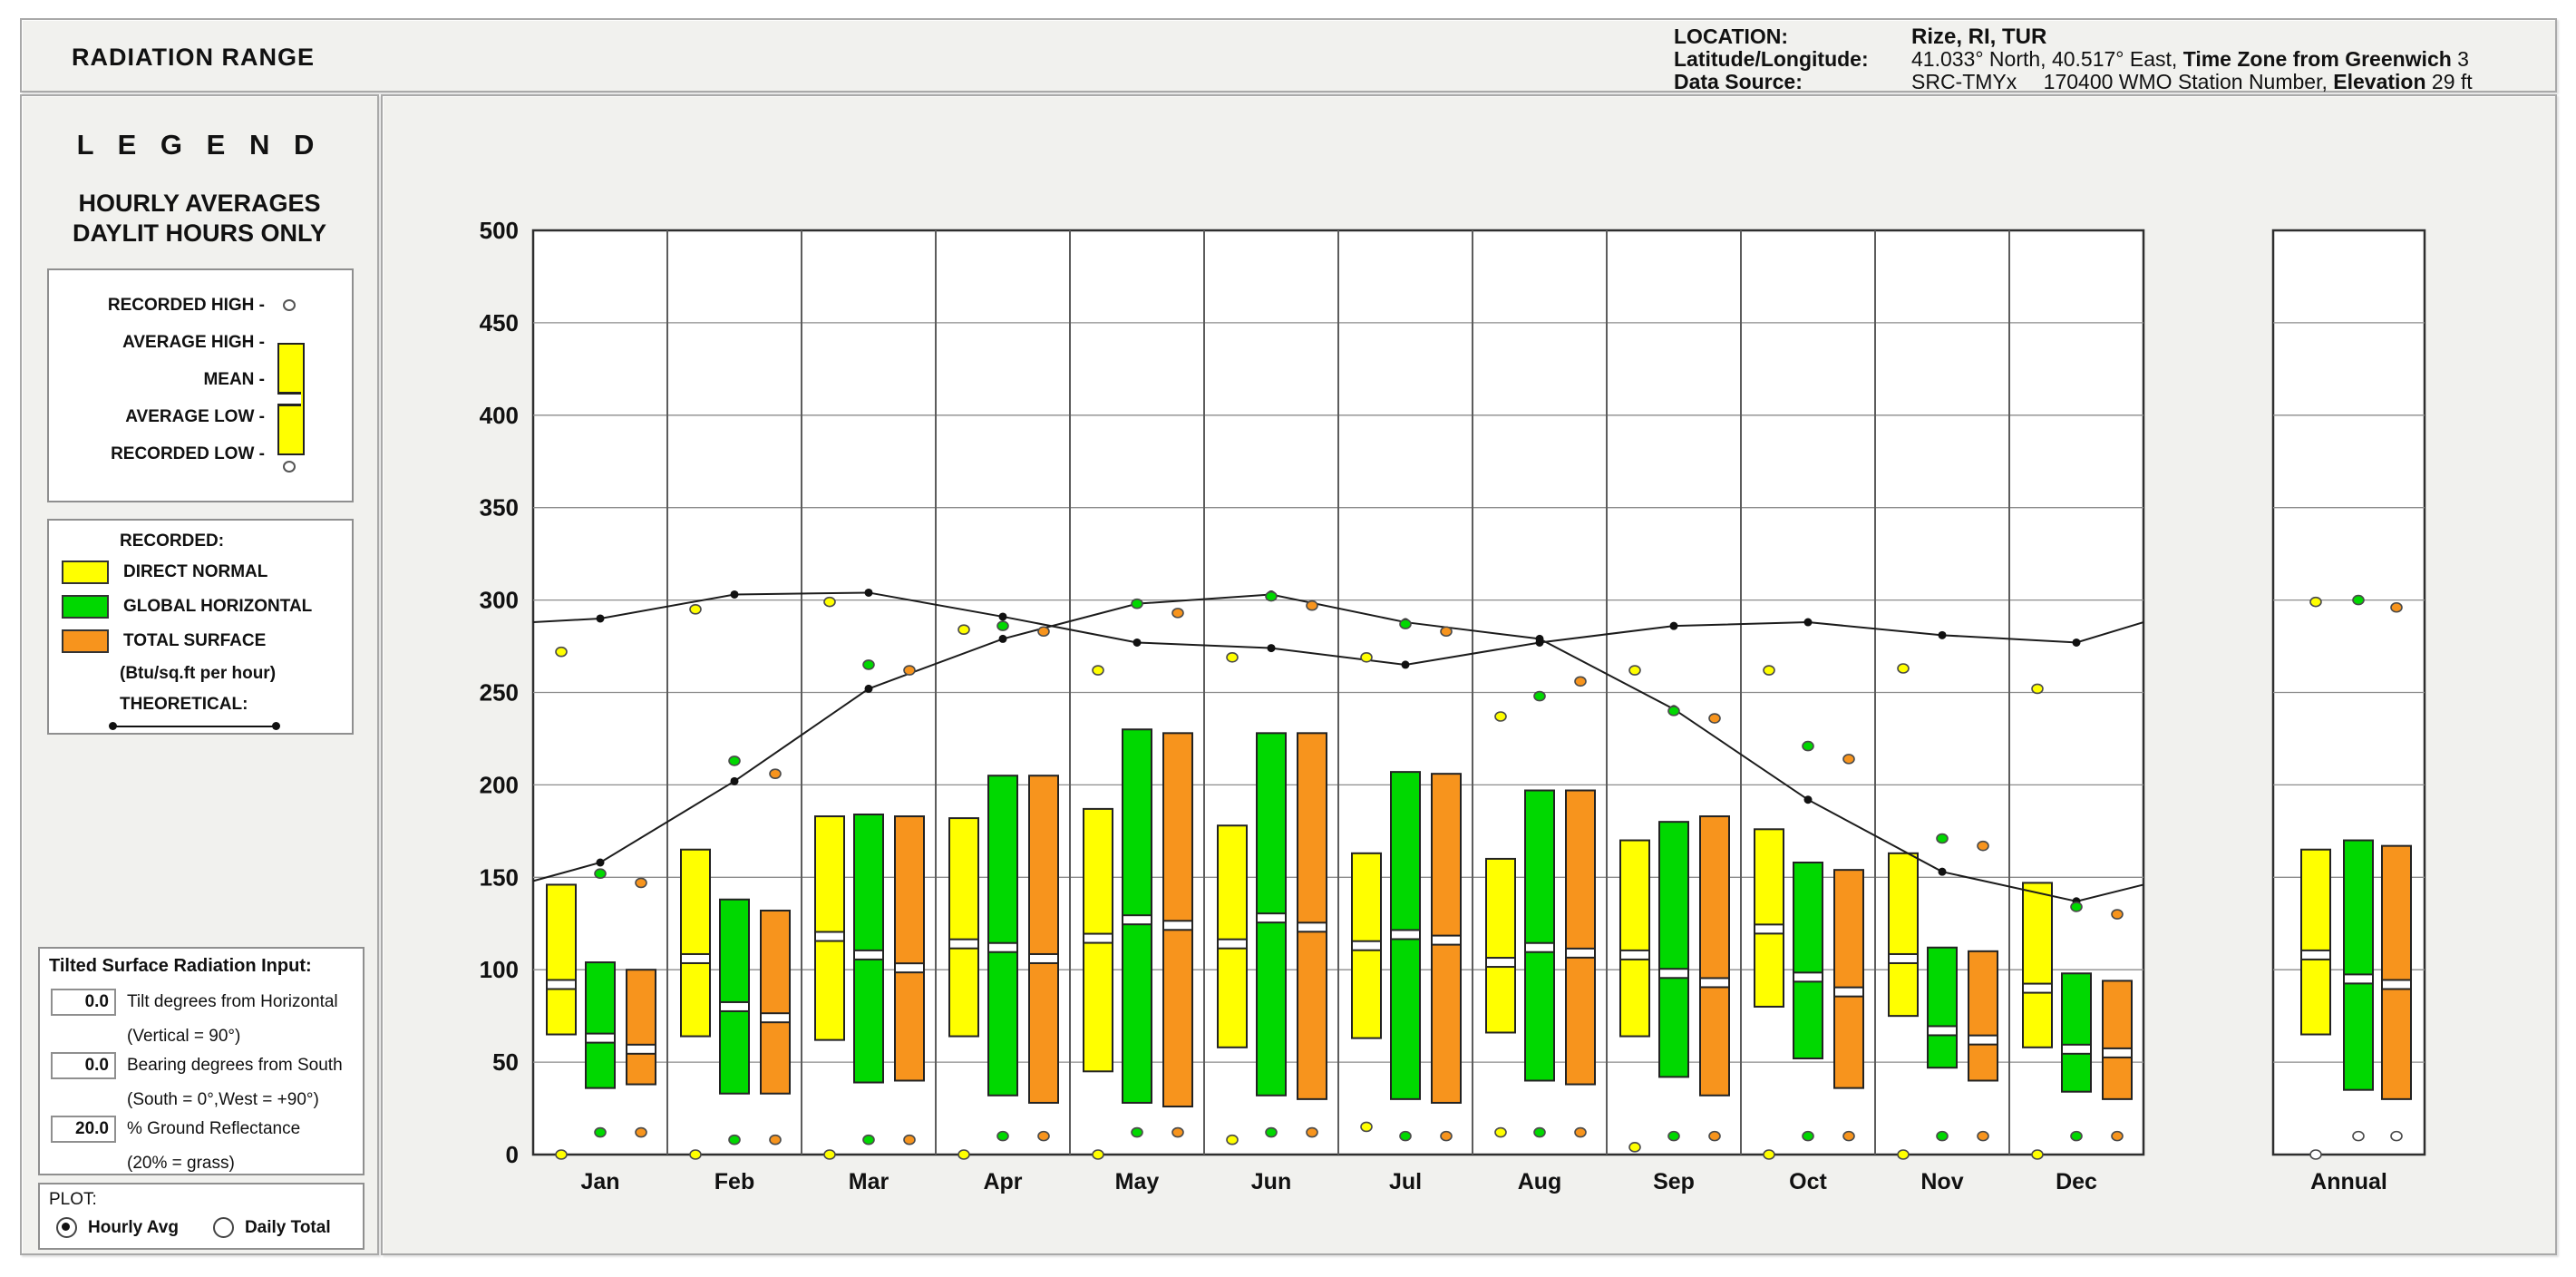 The width and height of the screenshot is (2576, 1277). I want to click on recorded-low-dot-icon, so click(289, 467).